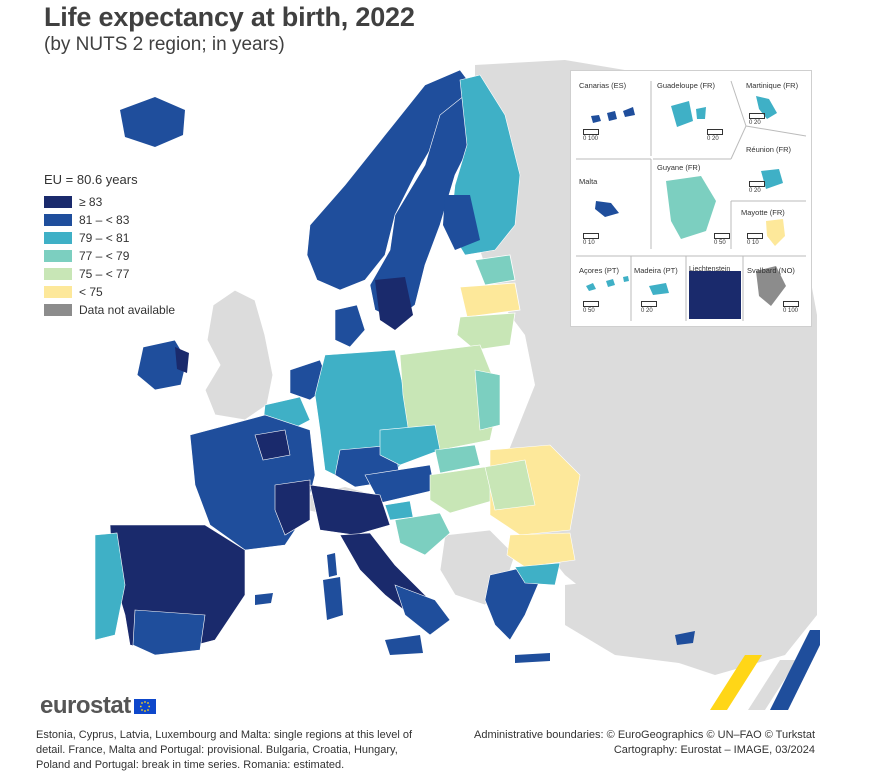 This screenshot has width=881, height=780. What do you see at coordinates (603, 85) in the screenshot?
I see `inset-label-canarias: Canarias (ES)` at bounding box center [603, 85].